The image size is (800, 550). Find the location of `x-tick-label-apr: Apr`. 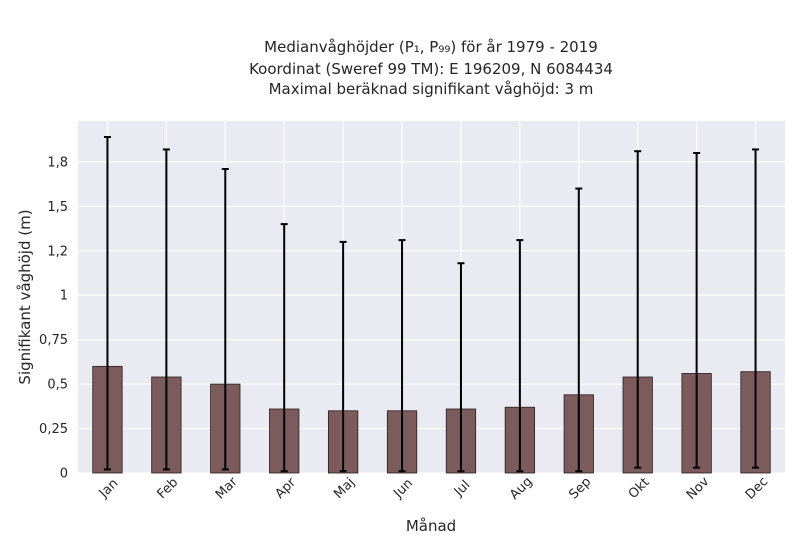

x-tick-label-apr: Apr is located at coordinates (285, 488).